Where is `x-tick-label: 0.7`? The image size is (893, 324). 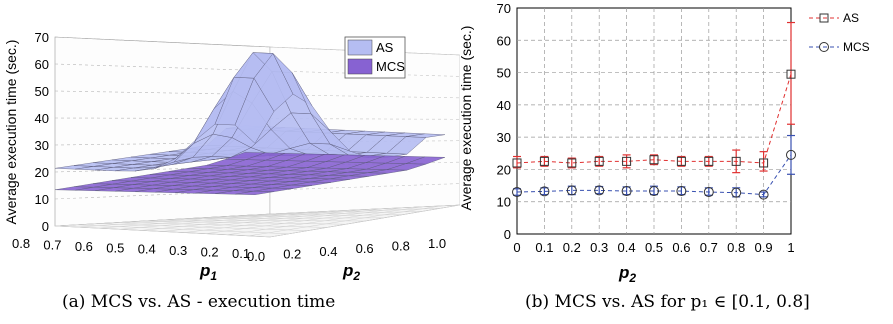
x-tick-label: 0.7 is located at coordinates (709, 247).